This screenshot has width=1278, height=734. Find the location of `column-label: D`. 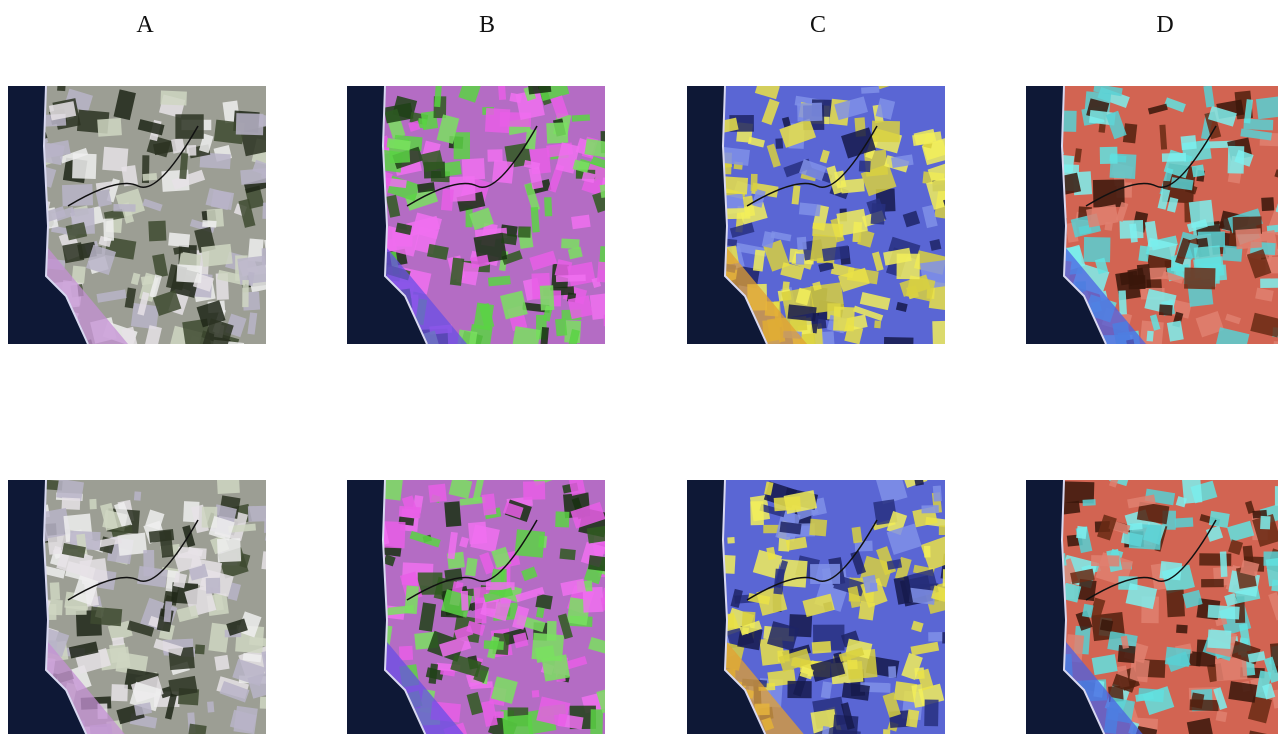

column-label: D is located at coordinates (1165, 25).